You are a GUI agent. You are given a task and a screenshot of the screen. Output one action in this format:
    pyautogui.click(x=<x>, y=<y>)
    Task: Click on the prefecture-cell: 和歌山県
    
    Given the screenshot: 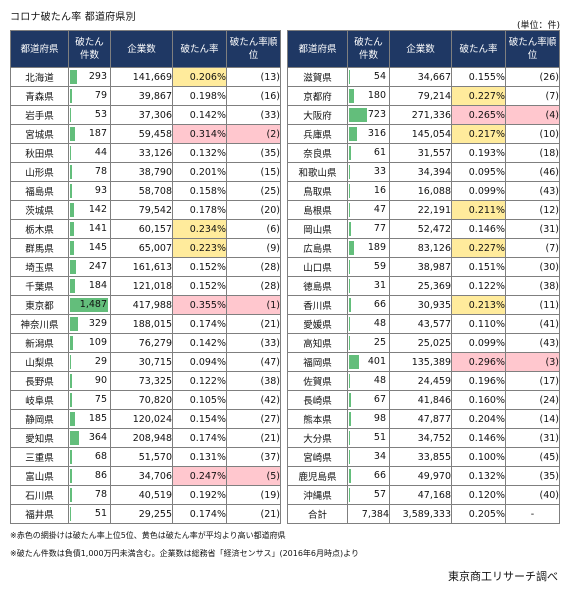 What is the action you would take?
    pyautogui.click(x=317, y=172)
    